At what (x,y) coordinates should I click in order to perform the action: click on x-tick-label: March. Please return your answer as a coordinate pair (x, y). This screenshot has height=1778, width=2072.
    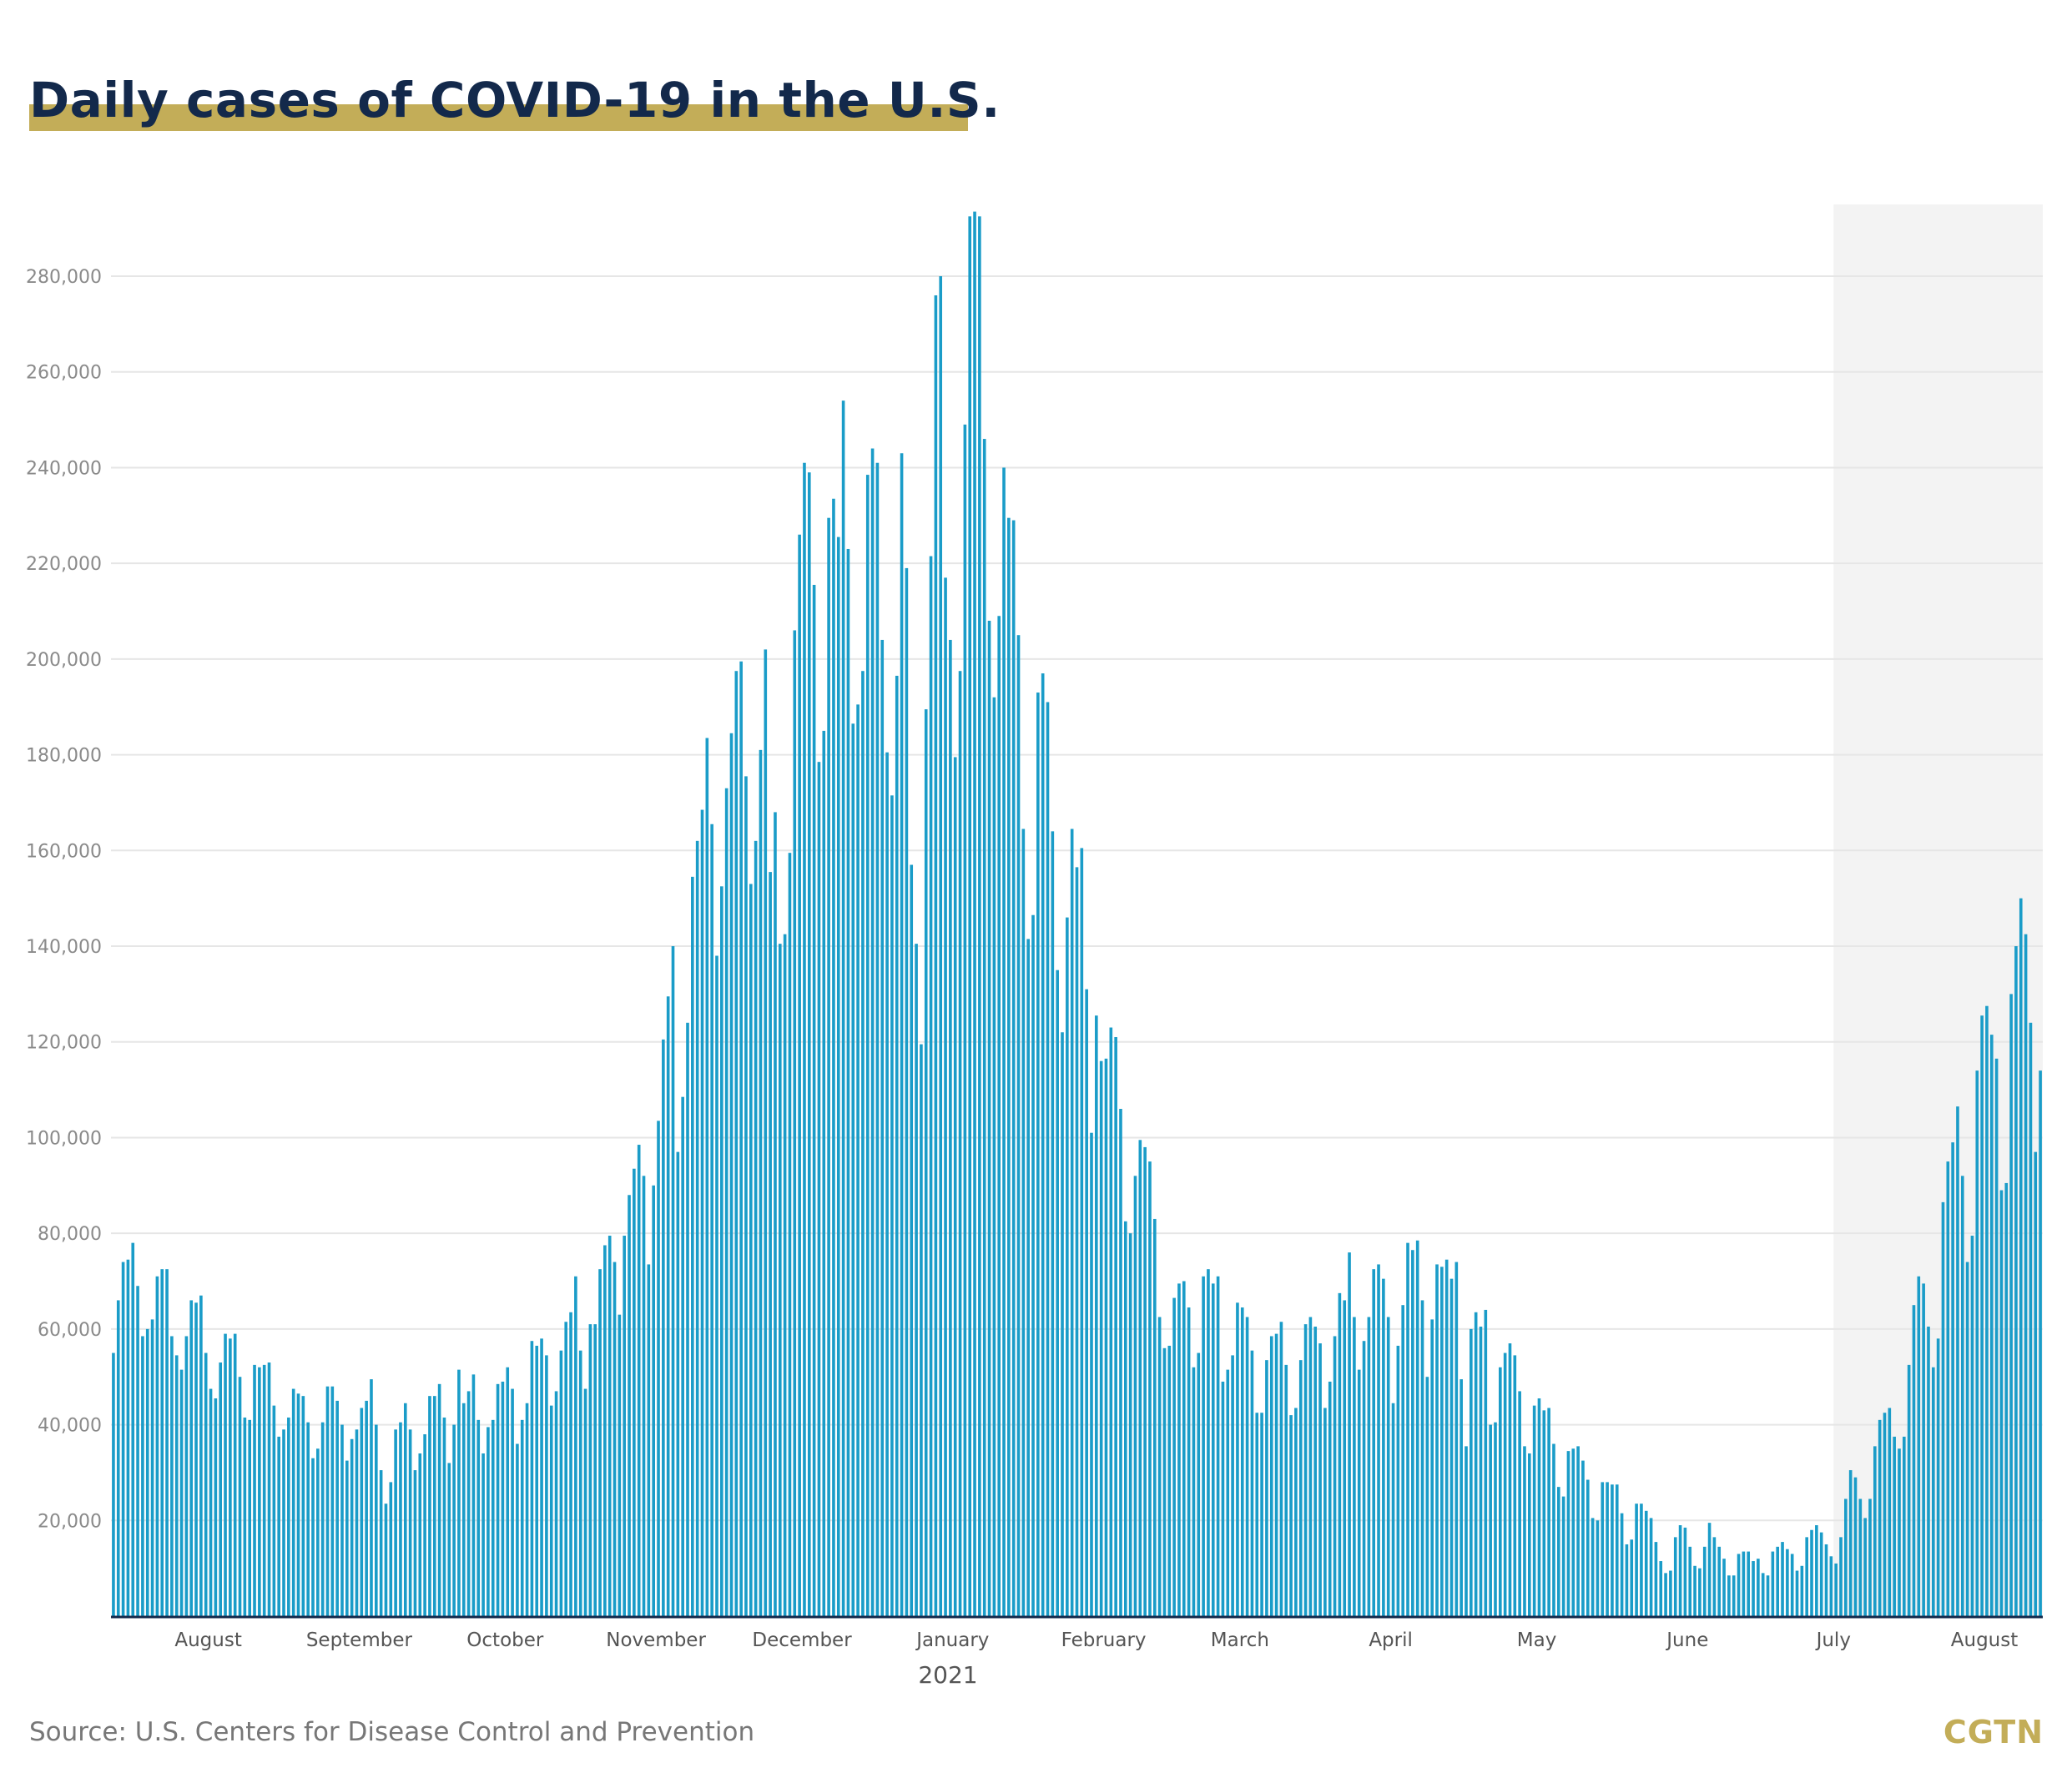
    Looking at the image, I should click on (1240, 1640).